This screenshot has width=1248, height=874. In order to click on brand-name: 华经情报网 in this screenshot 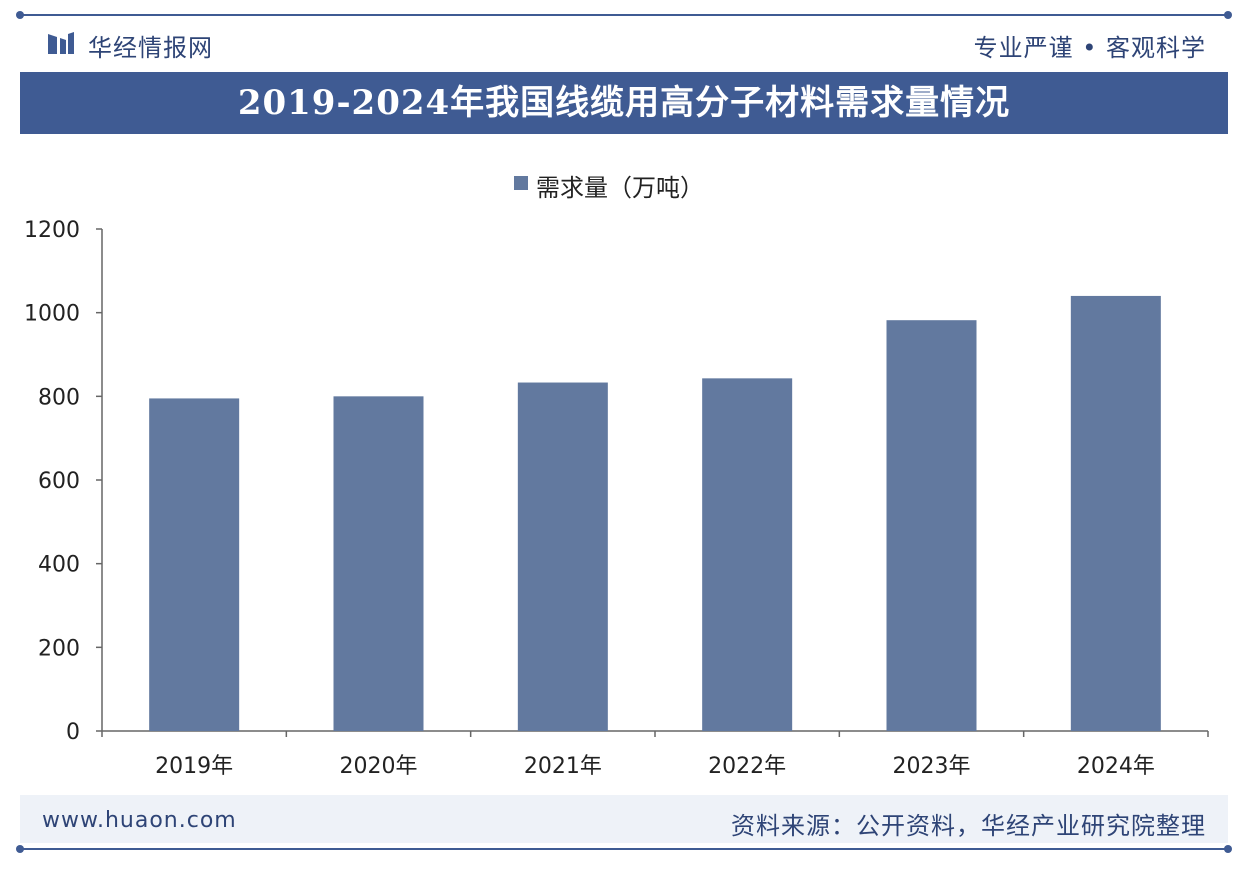, I will do `click(150, 48)`.